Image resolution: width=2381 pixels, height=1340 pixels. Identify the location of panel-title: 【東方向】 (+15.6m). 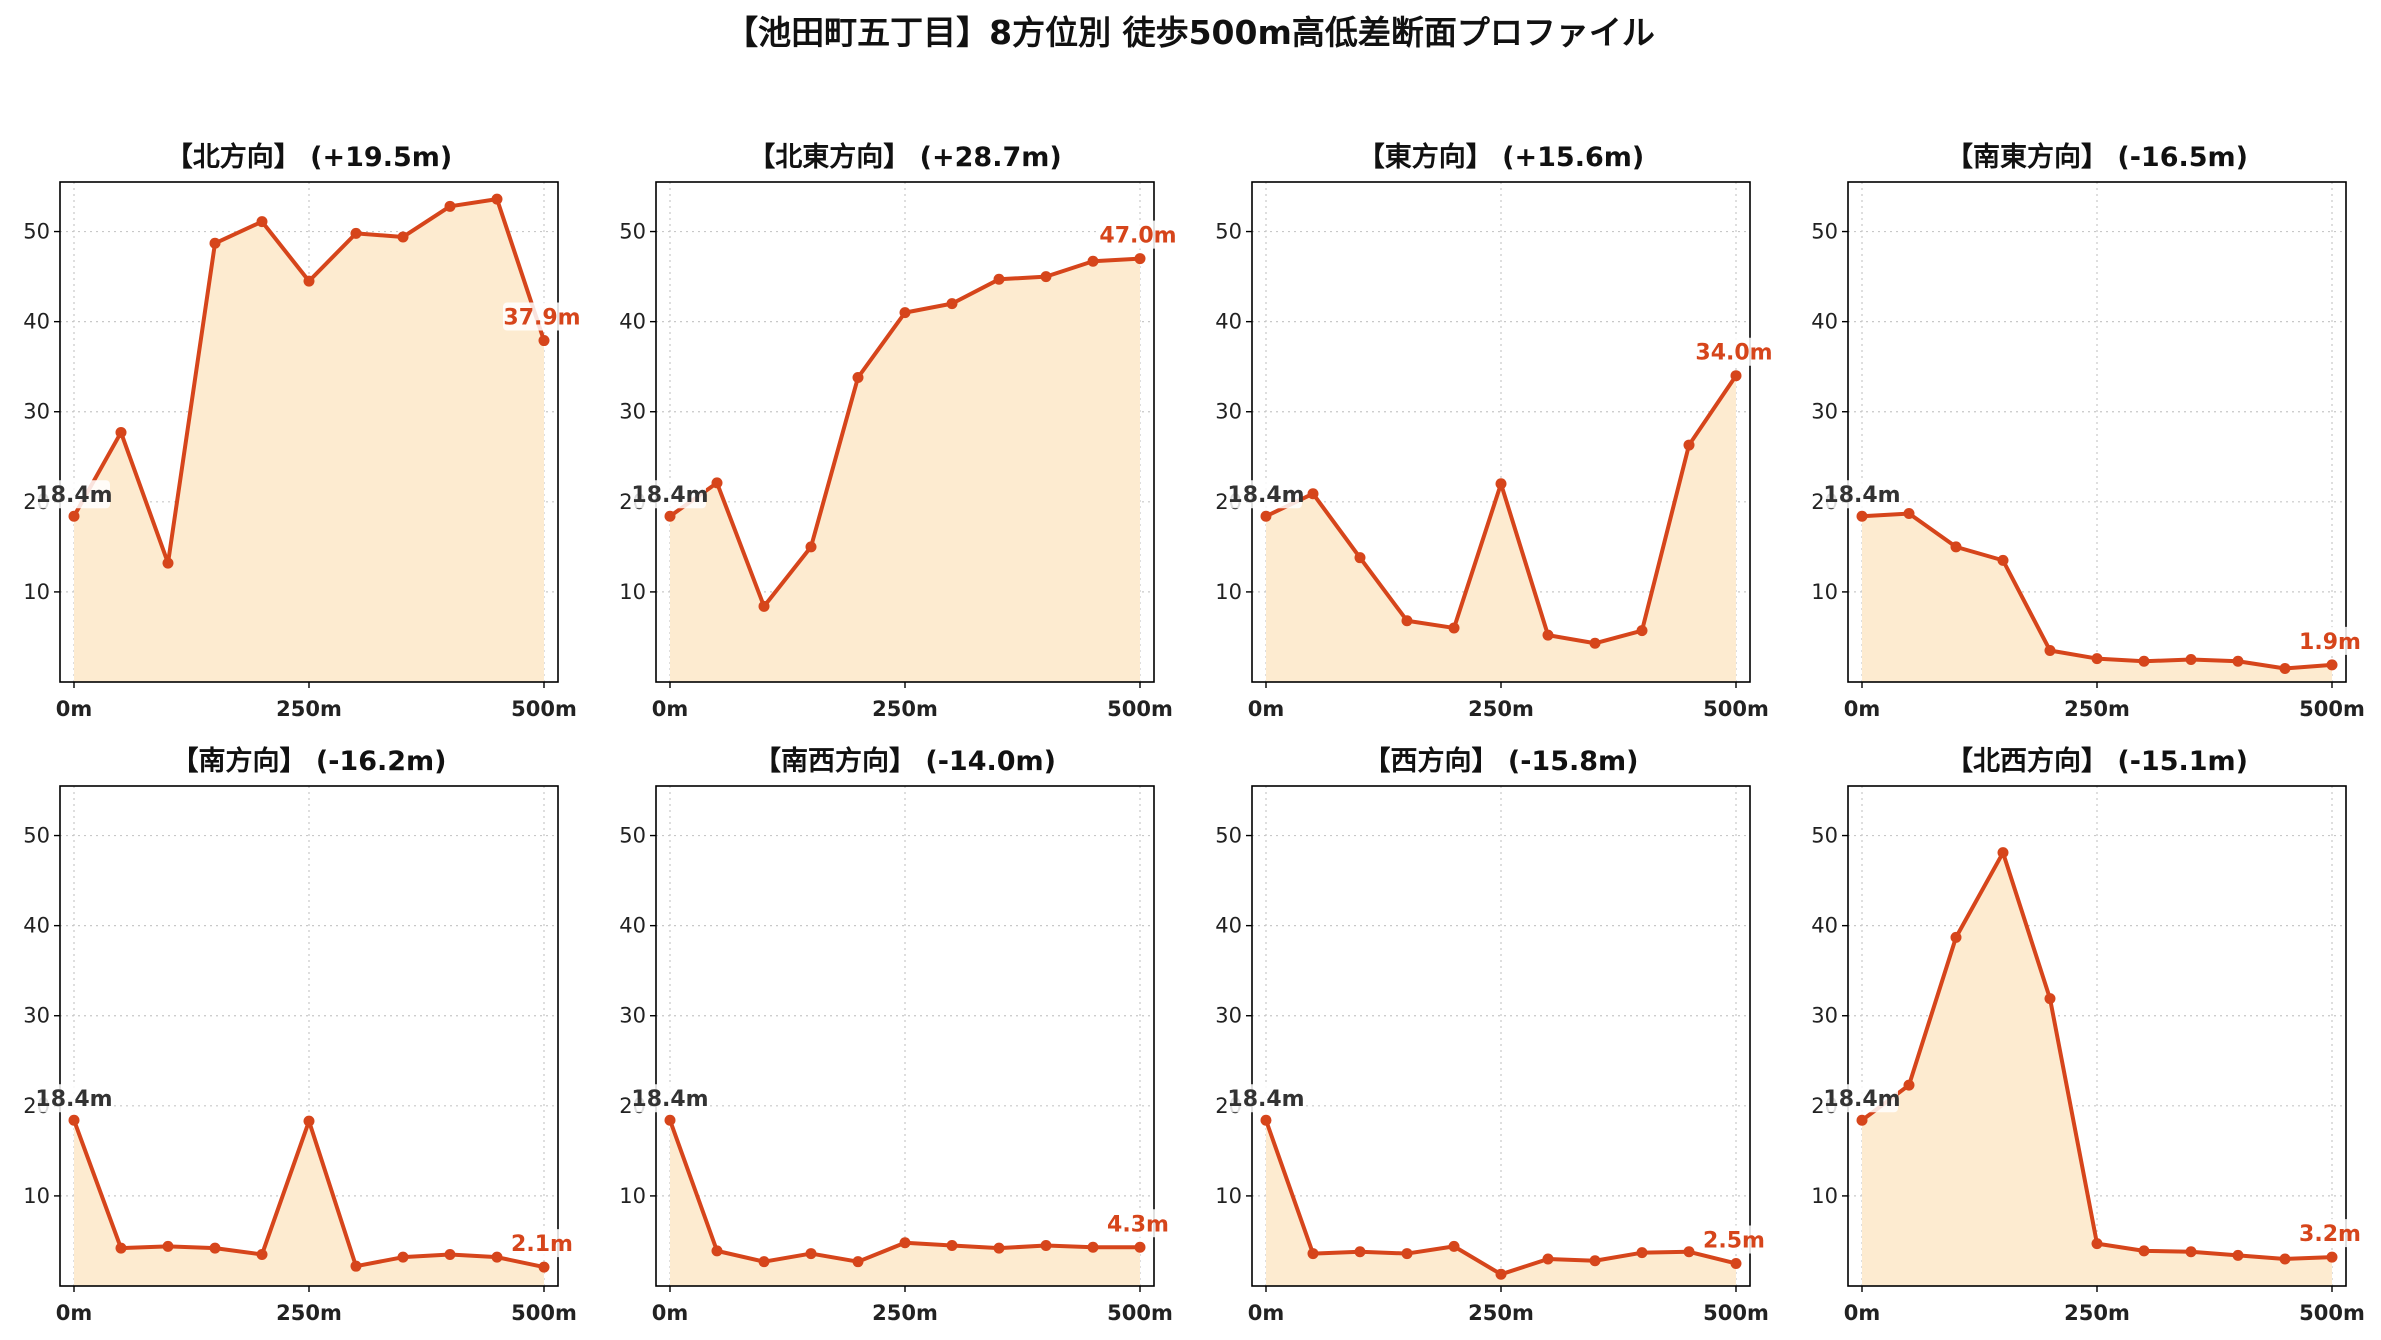
(1501, 157).